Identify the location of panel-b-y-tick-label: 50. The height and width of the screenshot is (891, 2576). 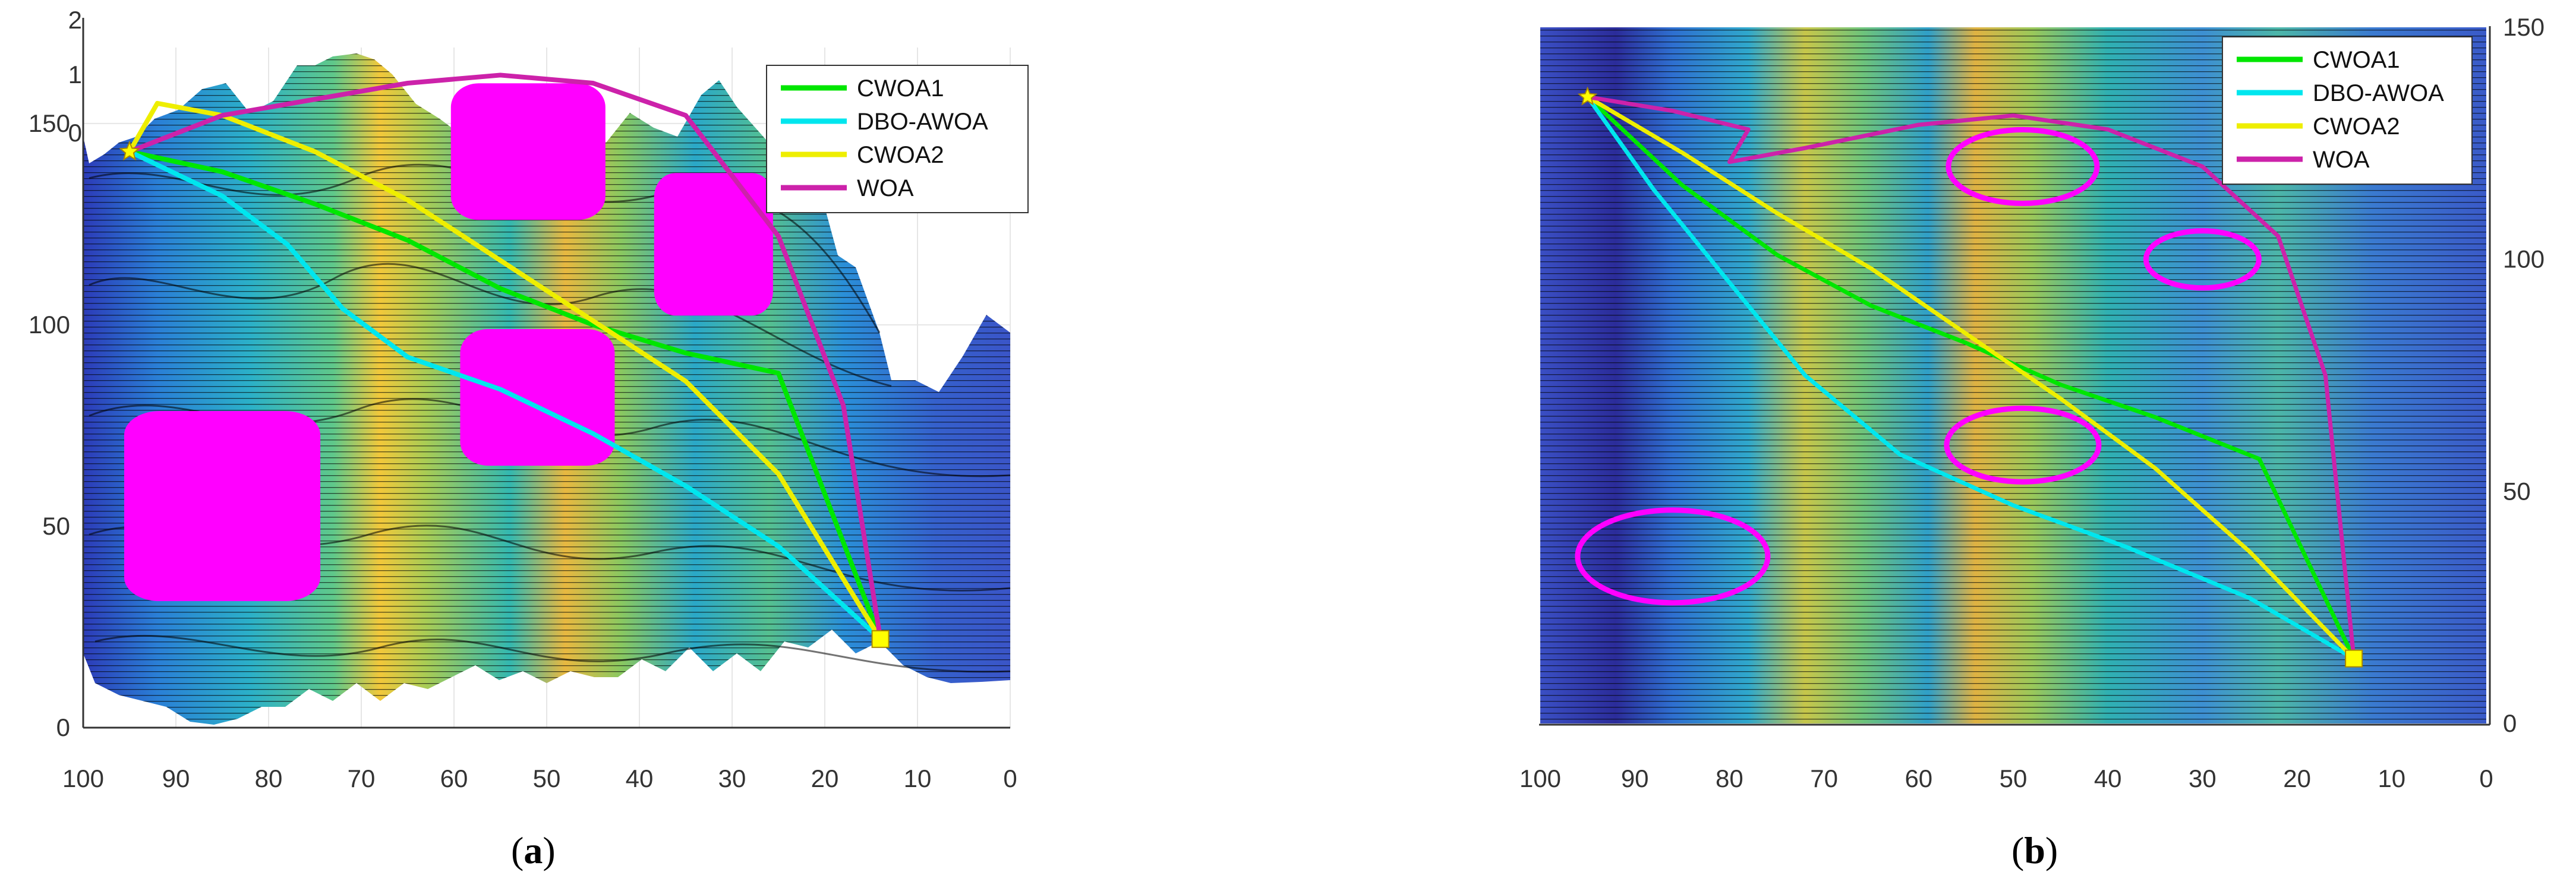
(2517, 491).